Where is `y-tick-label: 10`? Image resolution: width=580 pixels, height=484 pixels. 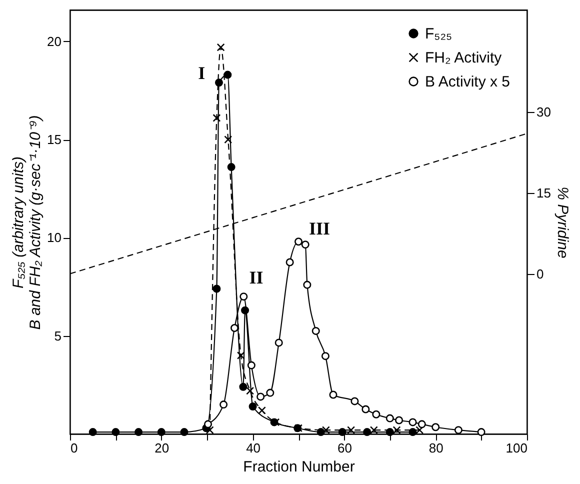
y-tick-label: 10 is located at coordinates (54, 238).